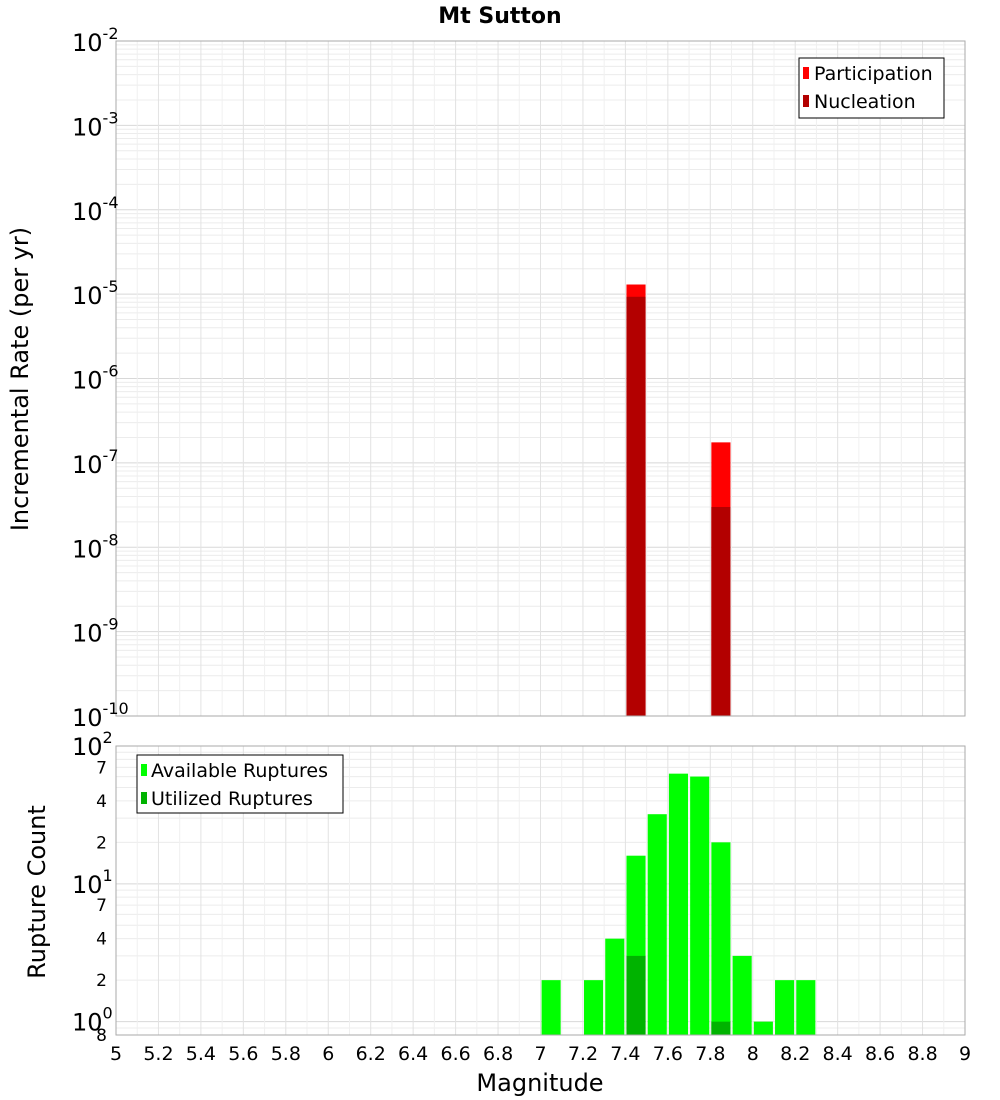 This screenshot has width=1000, height=1100. I want to click on legend-label-nucleation: Nucleation, so click(865, 102).